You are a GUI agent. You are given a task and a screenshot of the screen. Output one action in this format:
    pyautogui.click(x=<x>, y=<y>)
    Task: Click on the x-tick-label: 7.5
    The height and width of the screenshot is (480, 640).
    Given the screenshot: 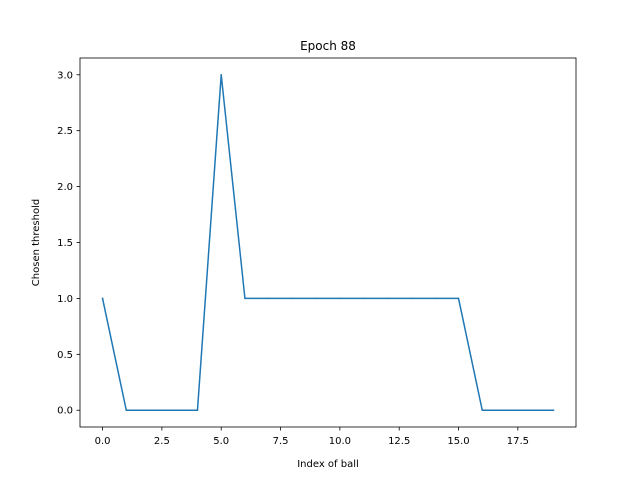 What is the action you would take?
    pyautogui.click(x=281, y=441)
    